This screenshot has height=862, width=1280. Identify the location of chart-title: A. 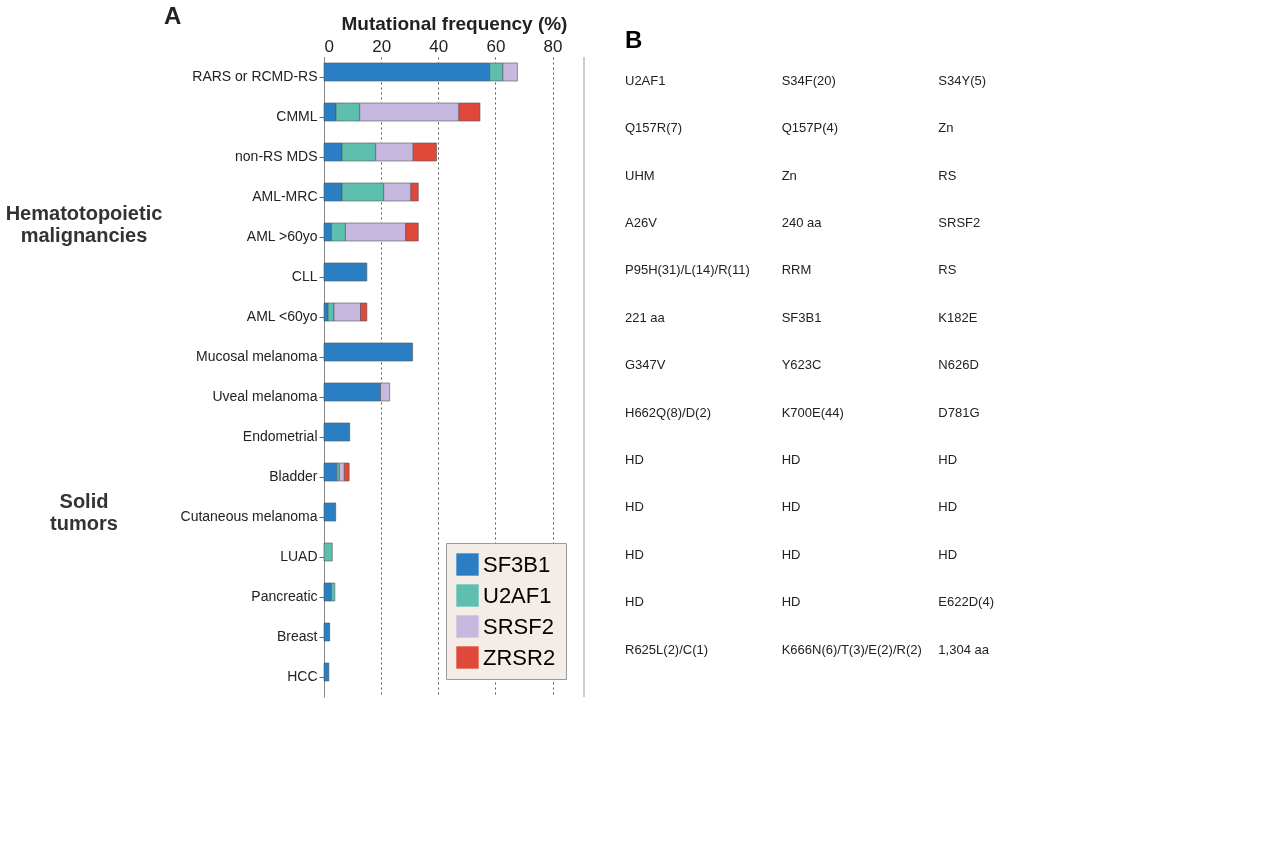
(173, 15).